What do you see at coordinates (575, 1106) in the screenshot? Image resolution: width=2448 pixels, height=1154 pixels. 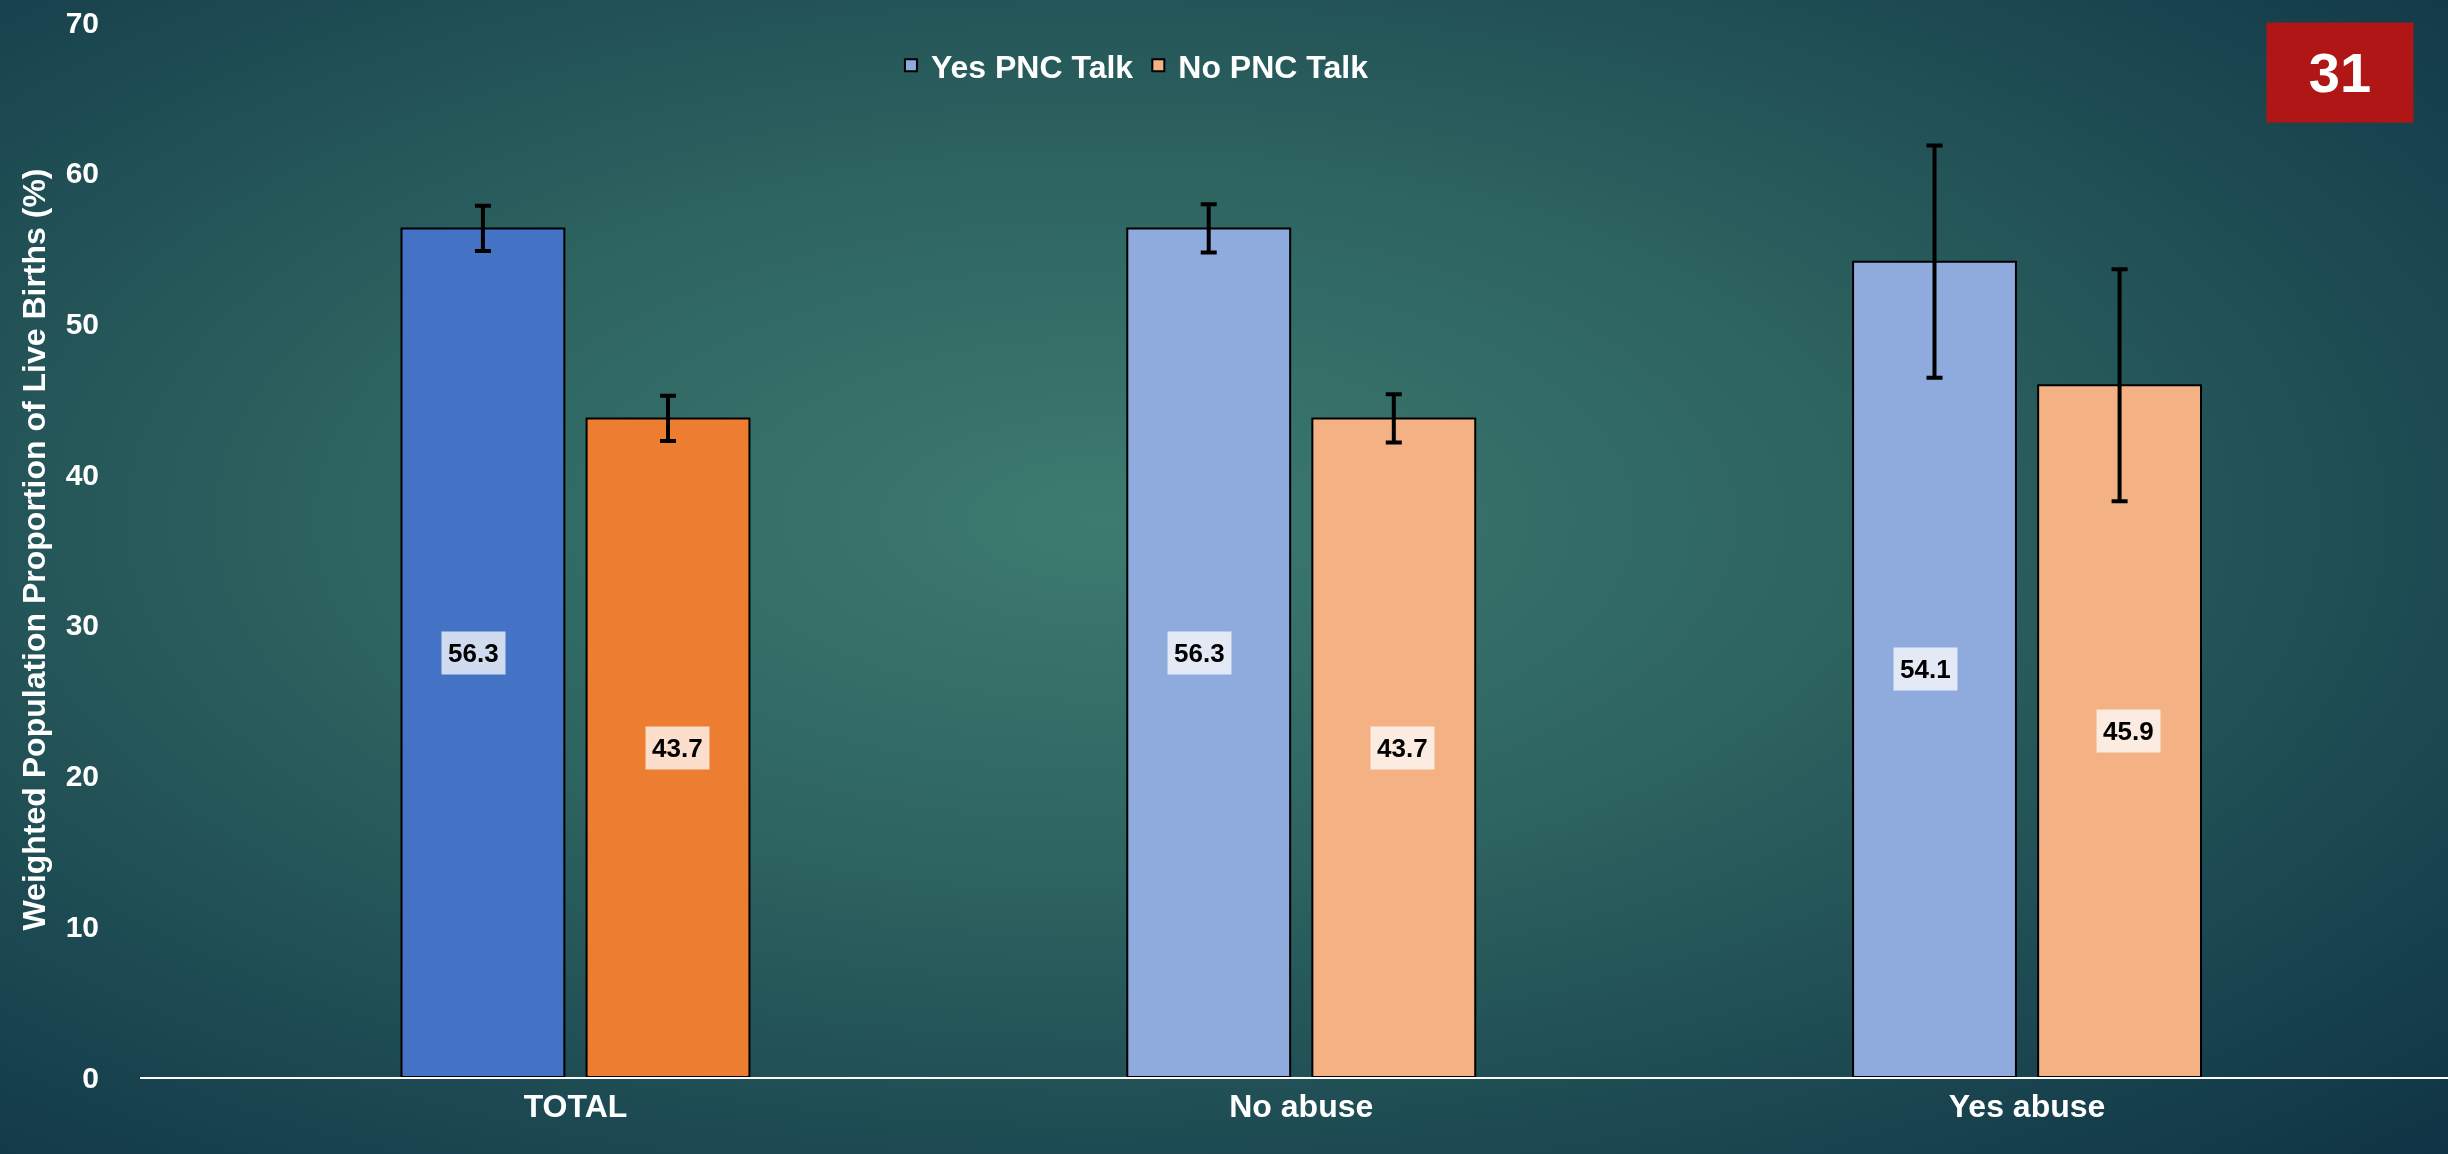 I see `x-tick-label: TOTAL` at bounding box center [575, 1106].